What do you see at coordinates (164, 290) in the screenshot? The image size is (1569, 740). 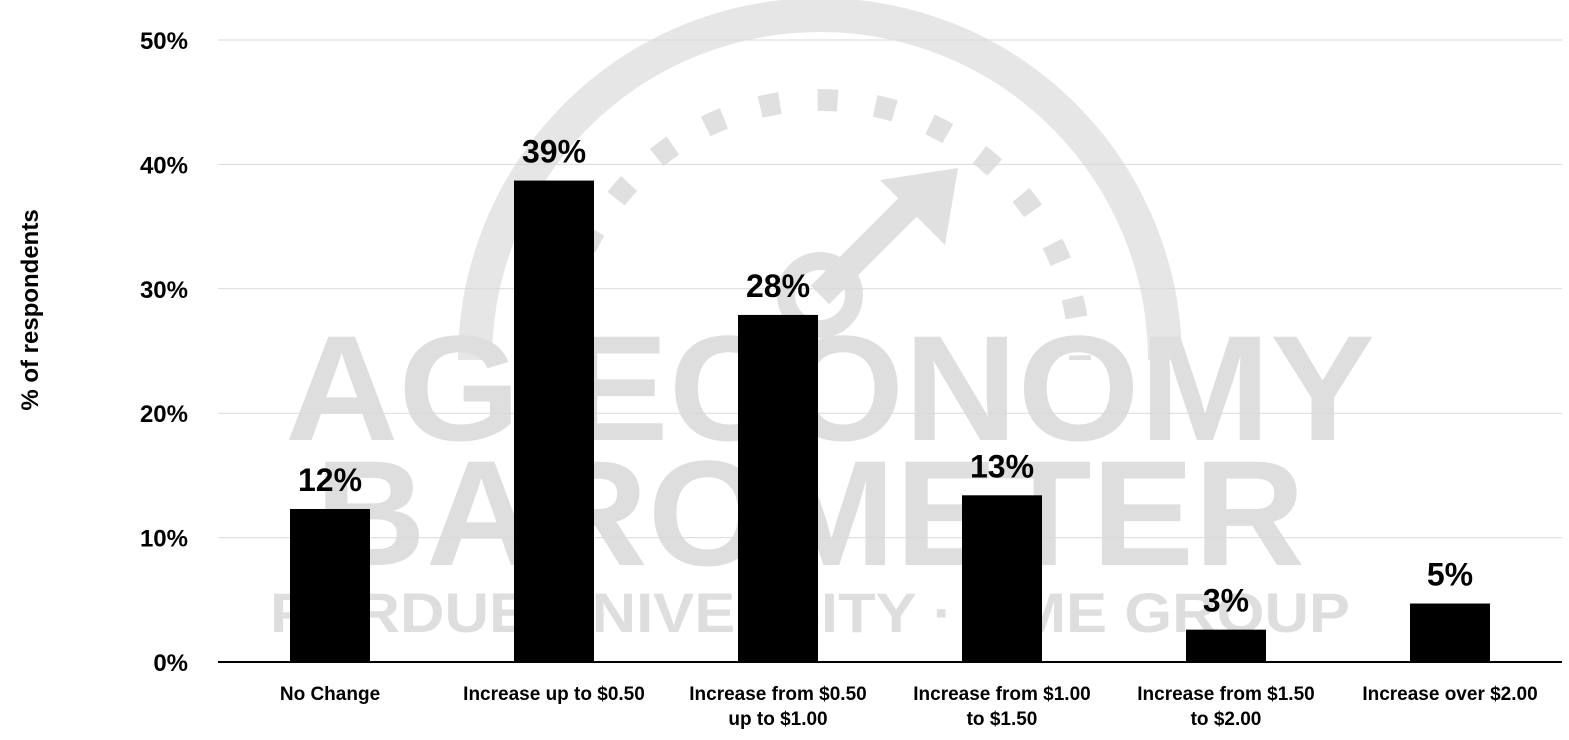 I see `y-tick-label: 30%` at bounding box center [164, 290].